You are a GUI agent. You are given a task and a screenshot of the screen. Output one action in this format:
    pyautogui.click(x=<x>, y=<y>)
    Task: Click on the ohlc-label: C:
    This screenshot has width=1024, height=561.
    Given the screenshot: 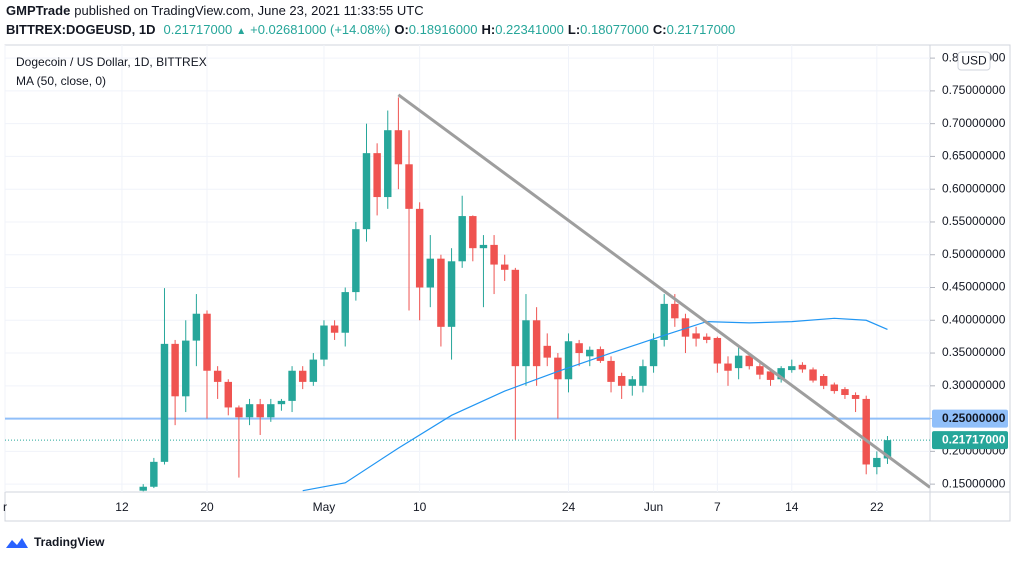 What is the action you would take?
    pyautogui.click(x=660, y=29)
    